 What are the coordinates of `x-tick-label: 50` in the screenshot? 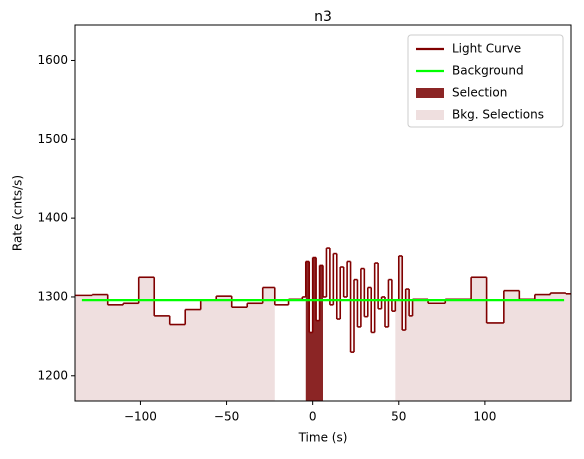 It's located at (398, 417).